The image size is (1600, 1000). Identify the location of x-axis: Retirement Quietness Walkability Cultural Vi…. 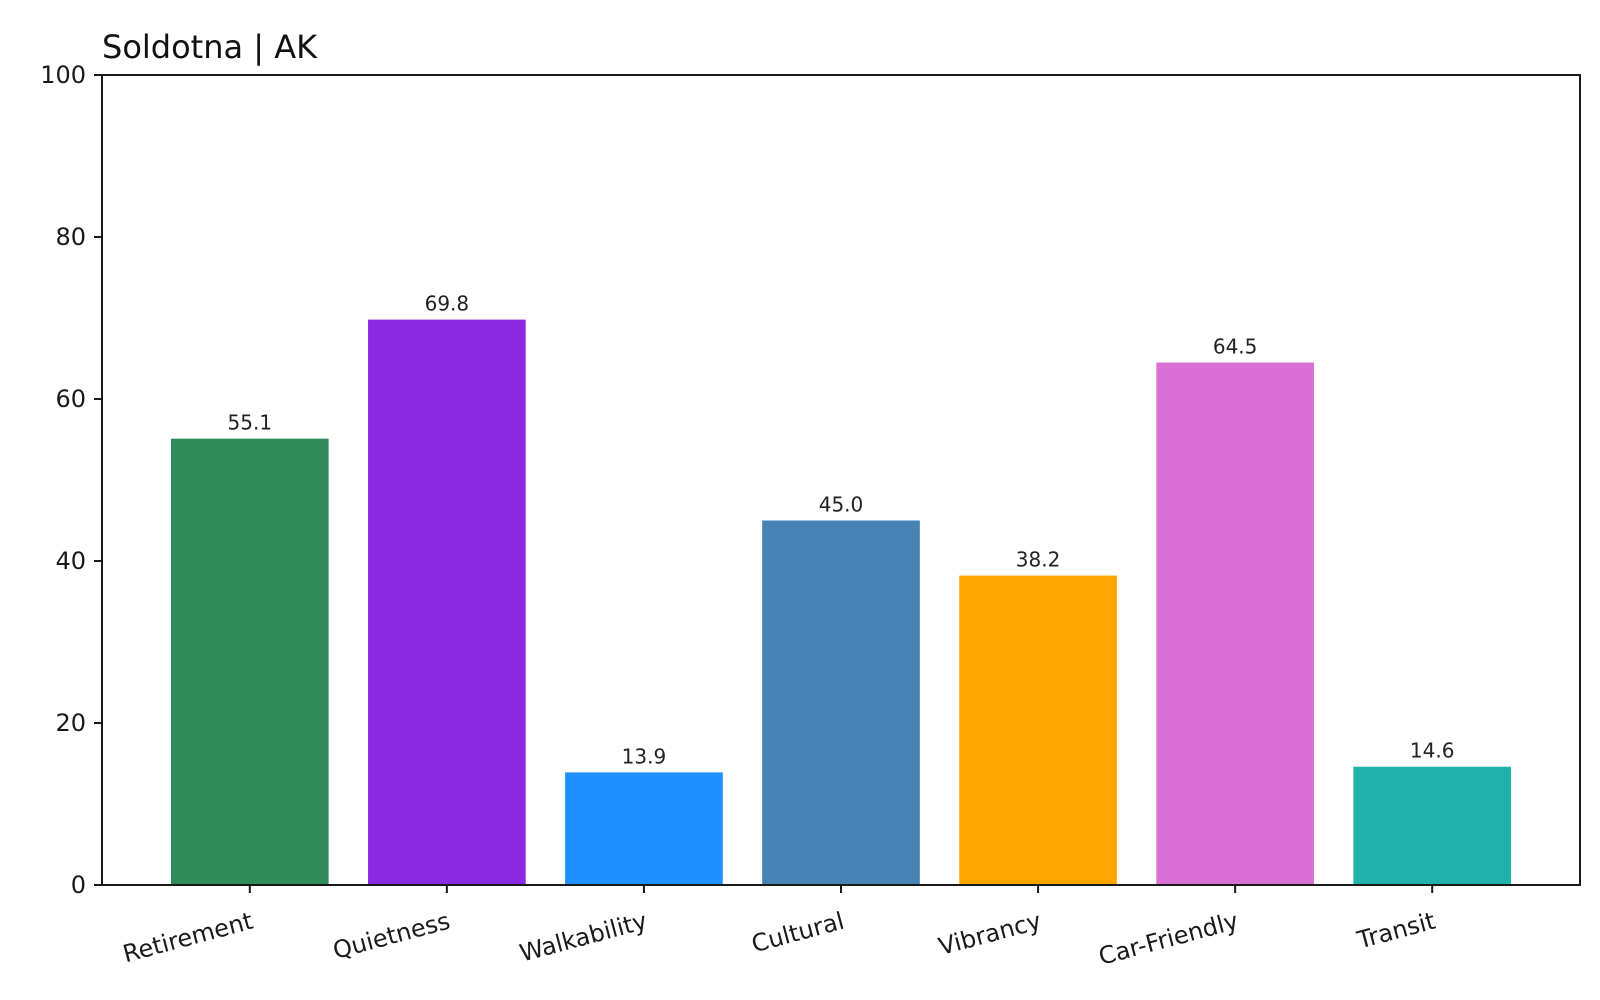
(779, 928).